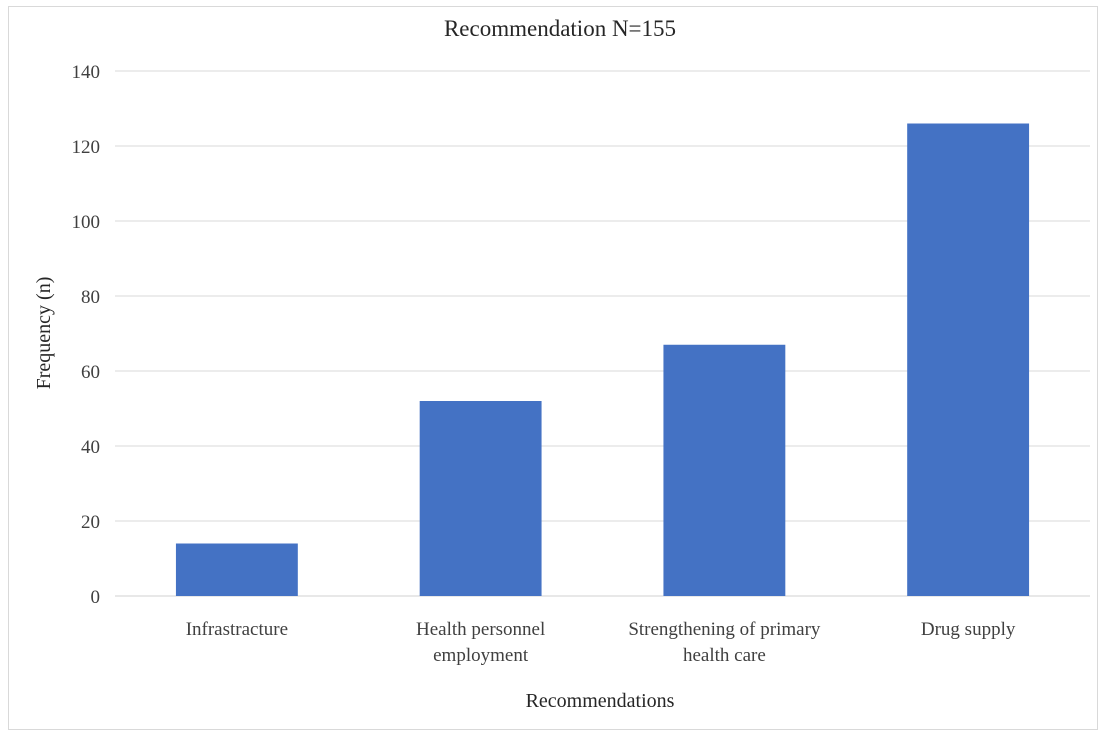  What do you see at coordinates (90, 372) in the screenshot?
I see `y-tick-label: 60` at bounding box center [90, 372].